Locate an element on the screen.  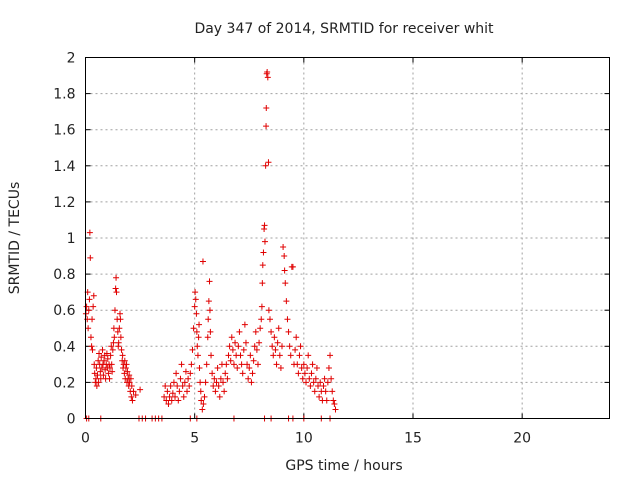
x-axis-label: GPS time / hours is located at coordinates (343, 466).